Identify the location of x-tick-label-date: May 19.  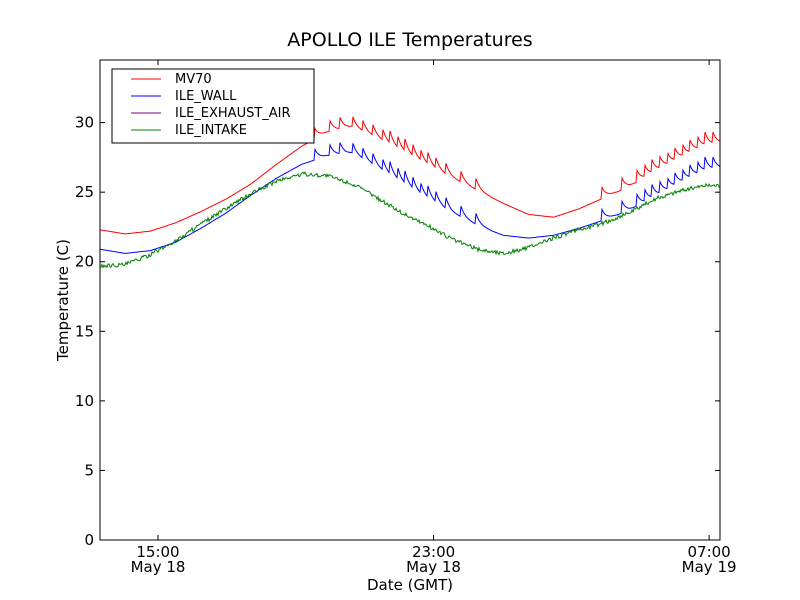
(709, 567).